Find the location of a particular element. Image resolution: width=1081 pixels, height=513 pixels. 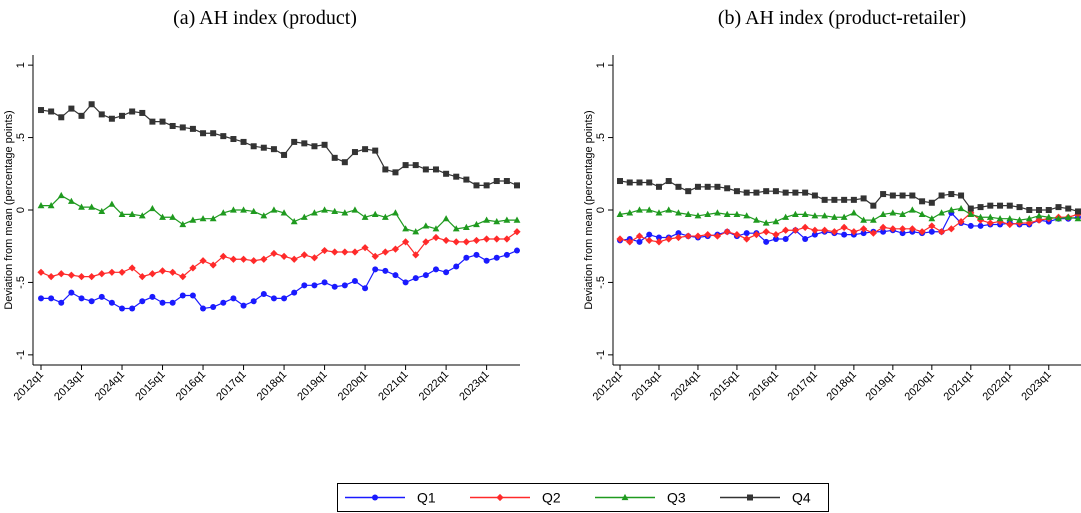

y-tick-label: .5 is located at coordinates (601, 137).